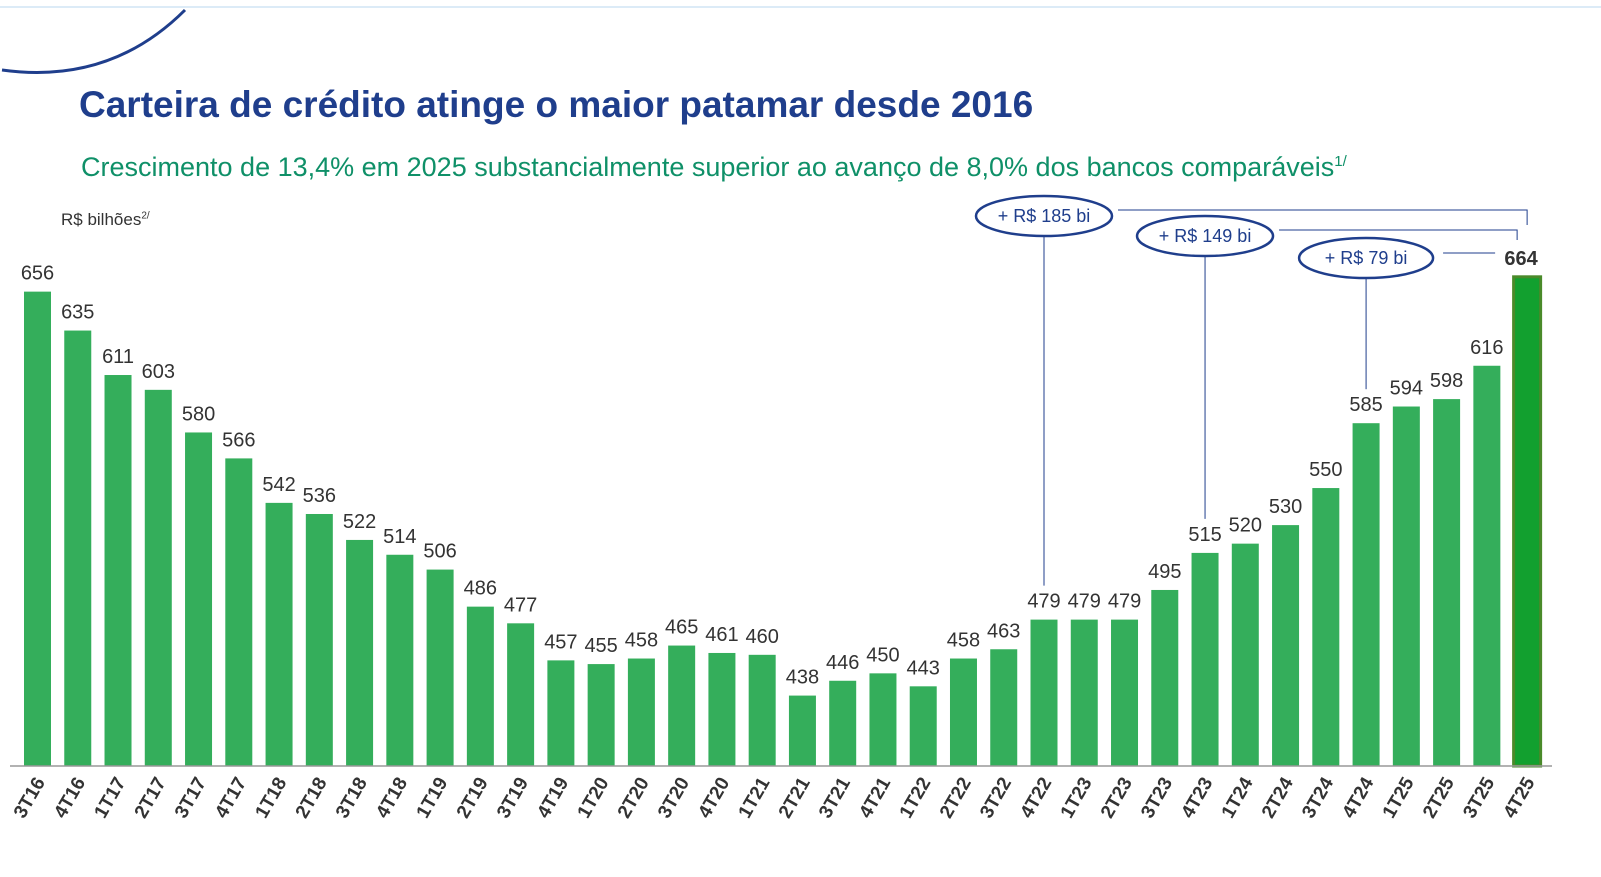 Image resolution: width=1601 pixels, height=877 pixels. I want to click on bar-4T22, so click(1044, 692).